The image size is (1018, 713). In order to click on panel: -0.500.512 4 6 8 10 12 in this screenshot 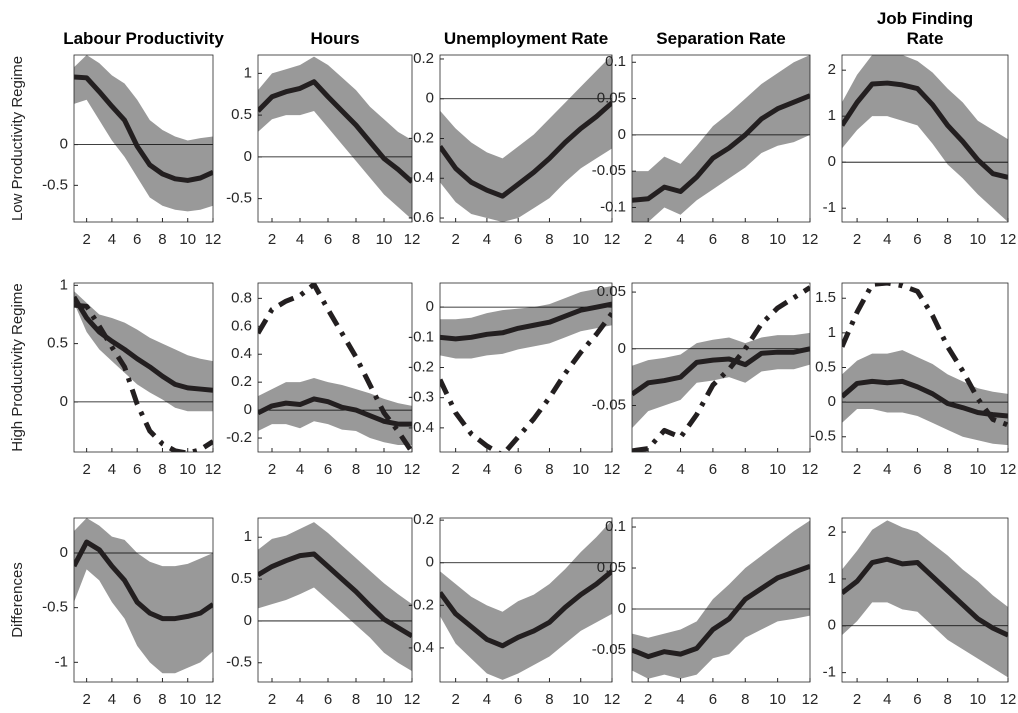, I will do `click(323, 612)`.